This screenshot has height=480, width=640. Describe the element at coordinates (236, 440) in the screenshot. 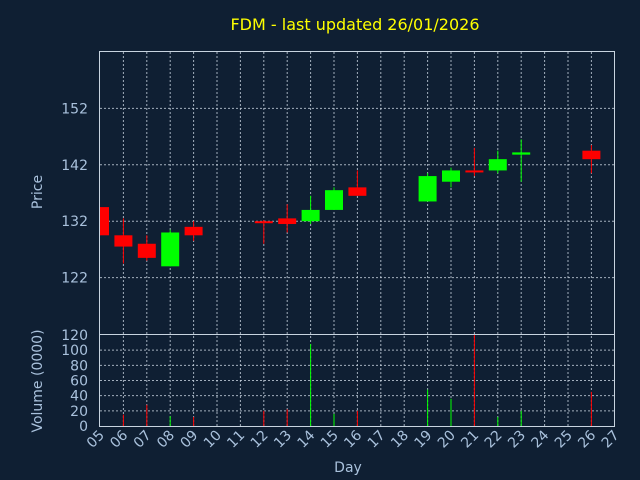

I see `x-tick-label: 11` at that location.